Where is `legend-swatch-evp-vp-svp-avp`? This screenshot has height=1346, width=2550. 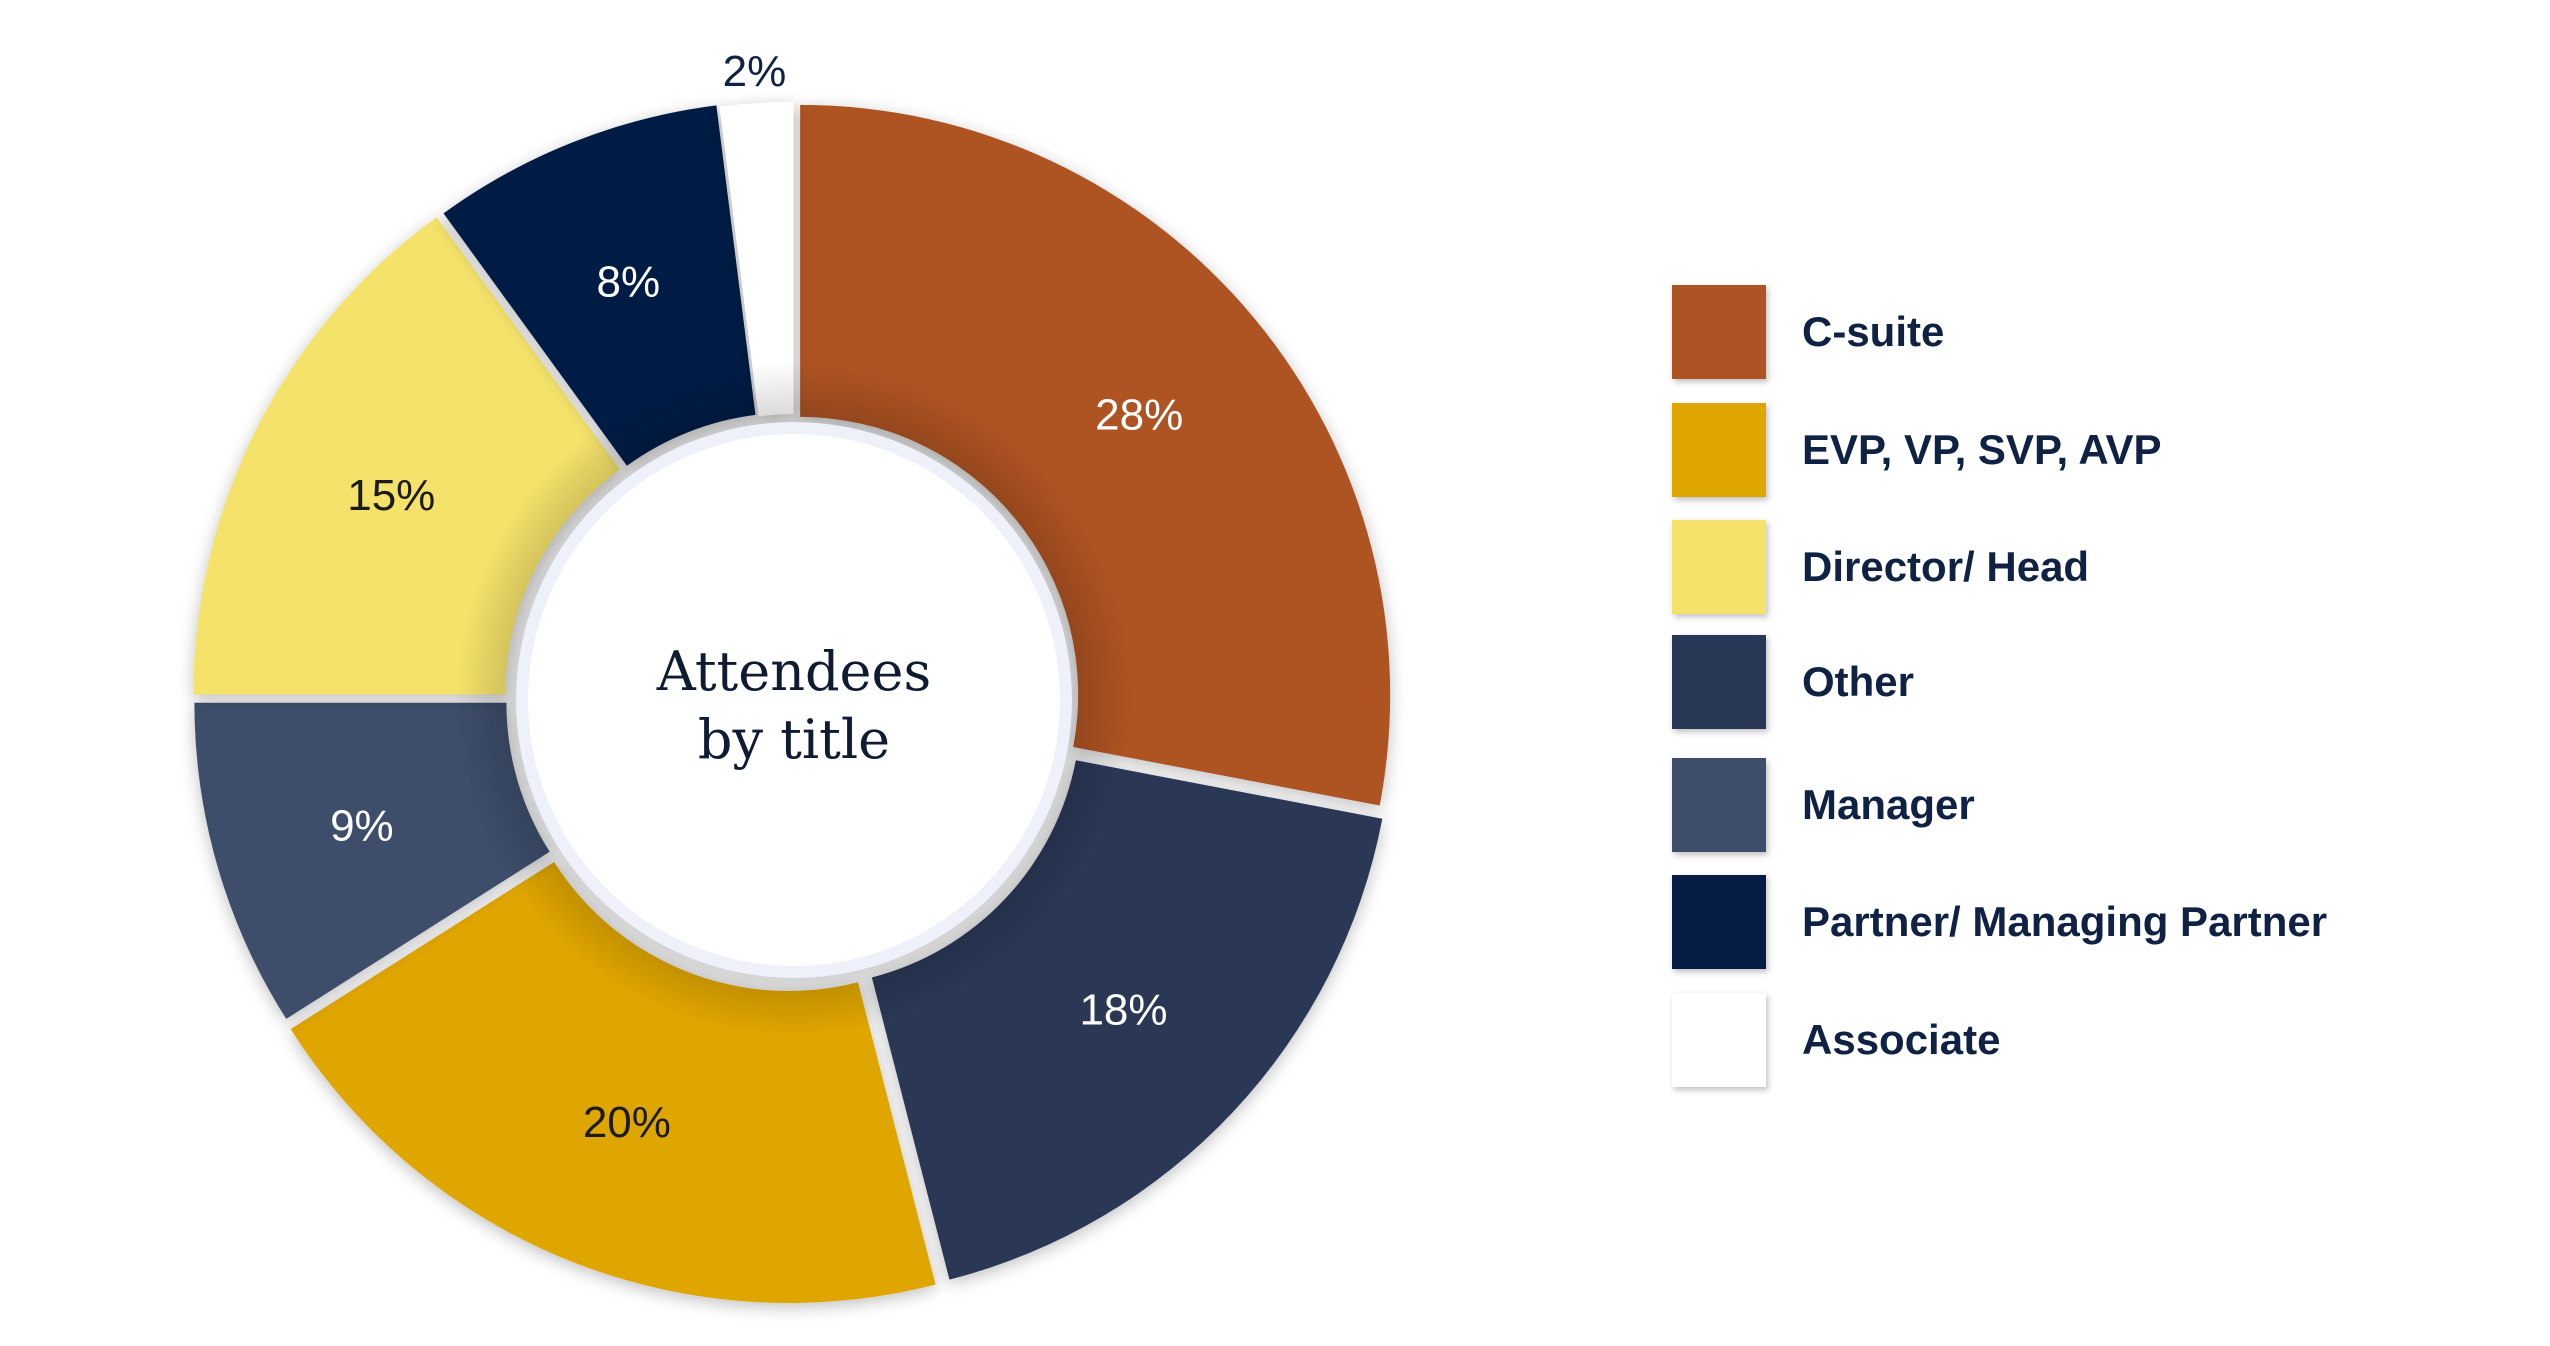
legend-swatch-evp-vp-svp-avp is located at coordinates (1719, 450).